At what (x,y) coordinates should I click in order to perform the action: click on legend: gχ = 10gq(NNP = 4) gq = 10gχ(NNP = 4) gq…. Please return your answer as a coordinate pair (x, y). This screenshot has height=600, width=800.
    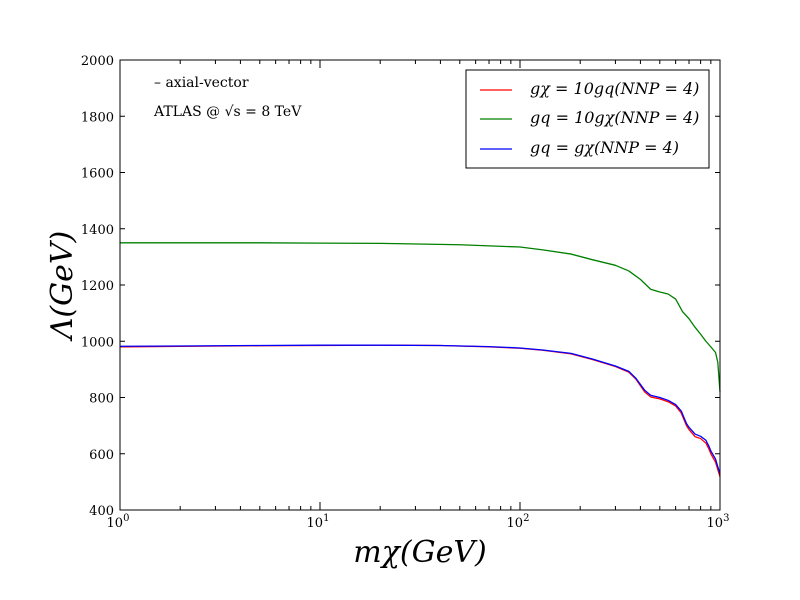
    Looking at the image, I should click on (587, 119).